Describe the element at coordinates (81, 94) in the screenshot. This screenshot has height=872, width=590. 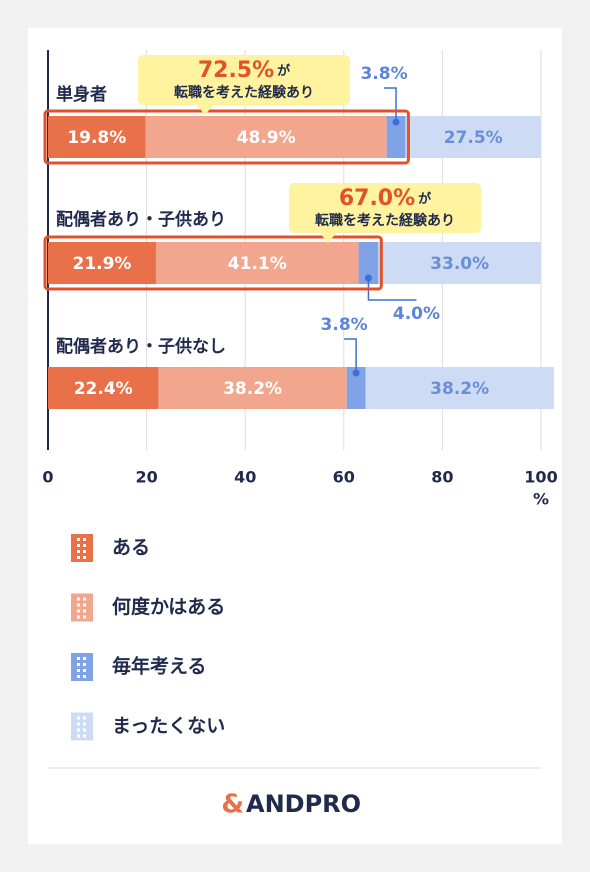
I see `category-label: 単身者` at that location.